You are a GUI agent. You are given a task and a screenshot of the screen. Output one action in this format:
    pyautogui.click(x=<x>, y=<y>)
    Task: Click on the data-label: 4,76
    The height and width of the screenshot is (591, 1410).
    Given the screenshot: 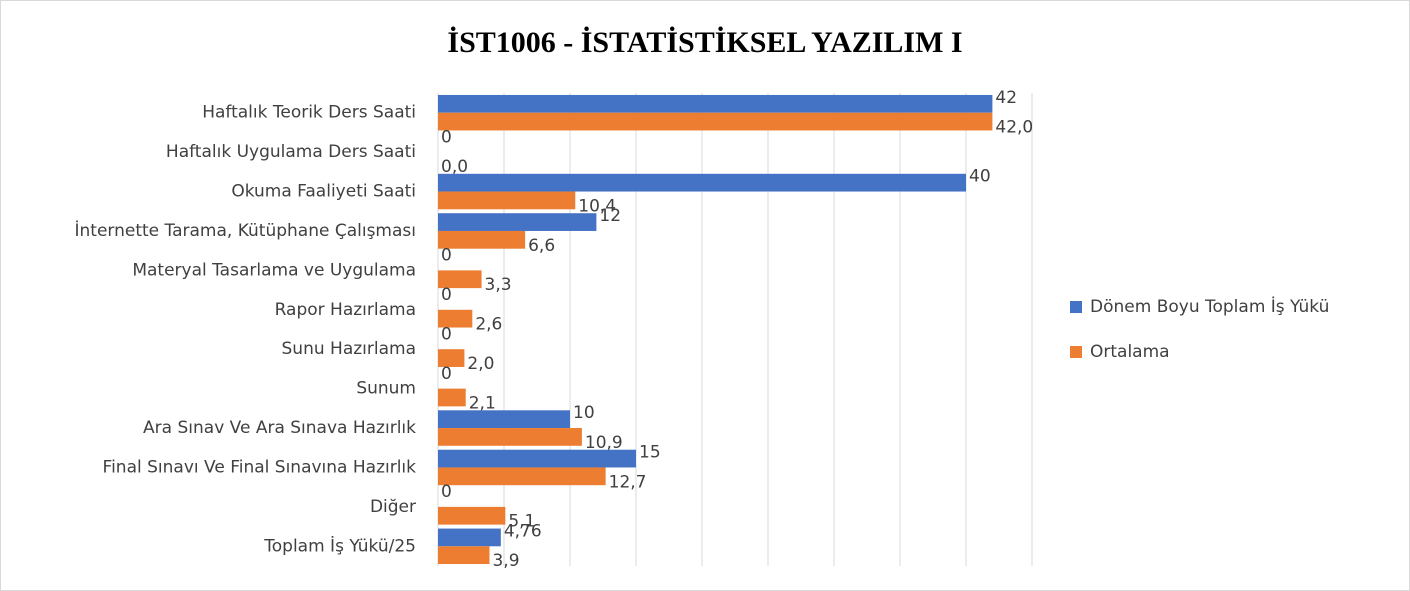 What is the action you would take?
    pyautogui.click(x=523, y=531)
    